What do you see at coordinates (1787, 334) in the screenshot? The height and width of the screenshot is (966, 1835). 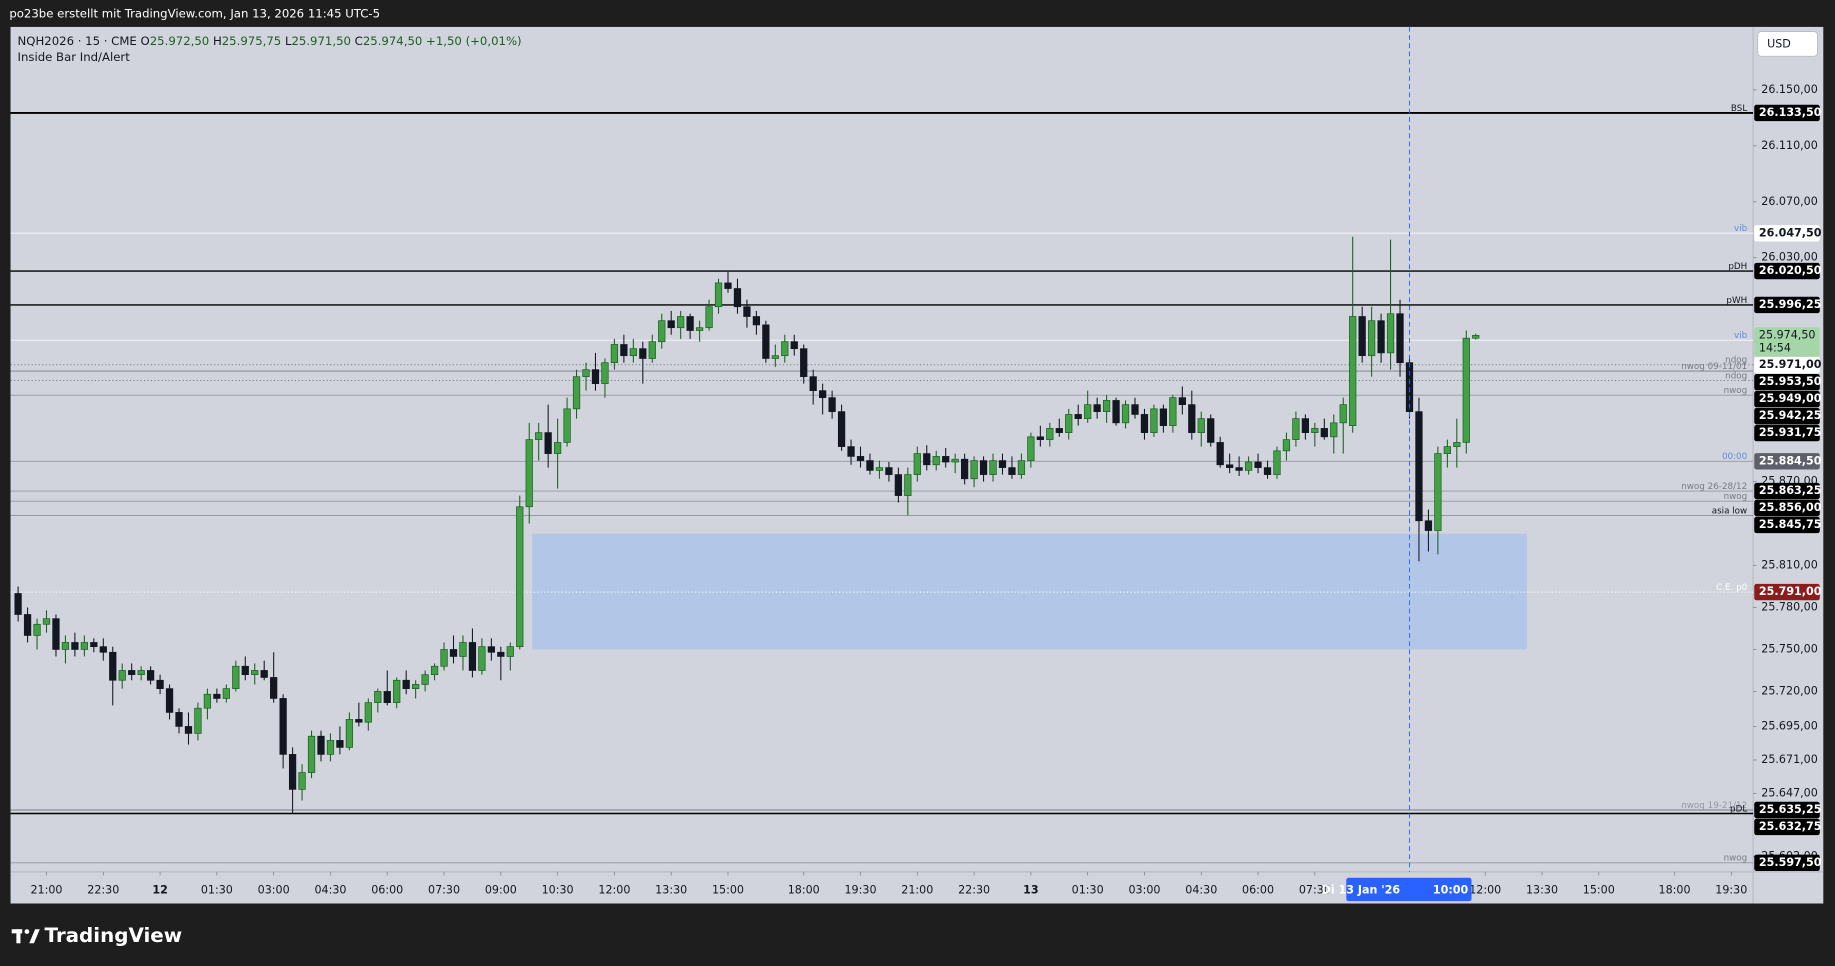 I see `last-price-label: 25.974,50` at bounding box center [1787, 334].